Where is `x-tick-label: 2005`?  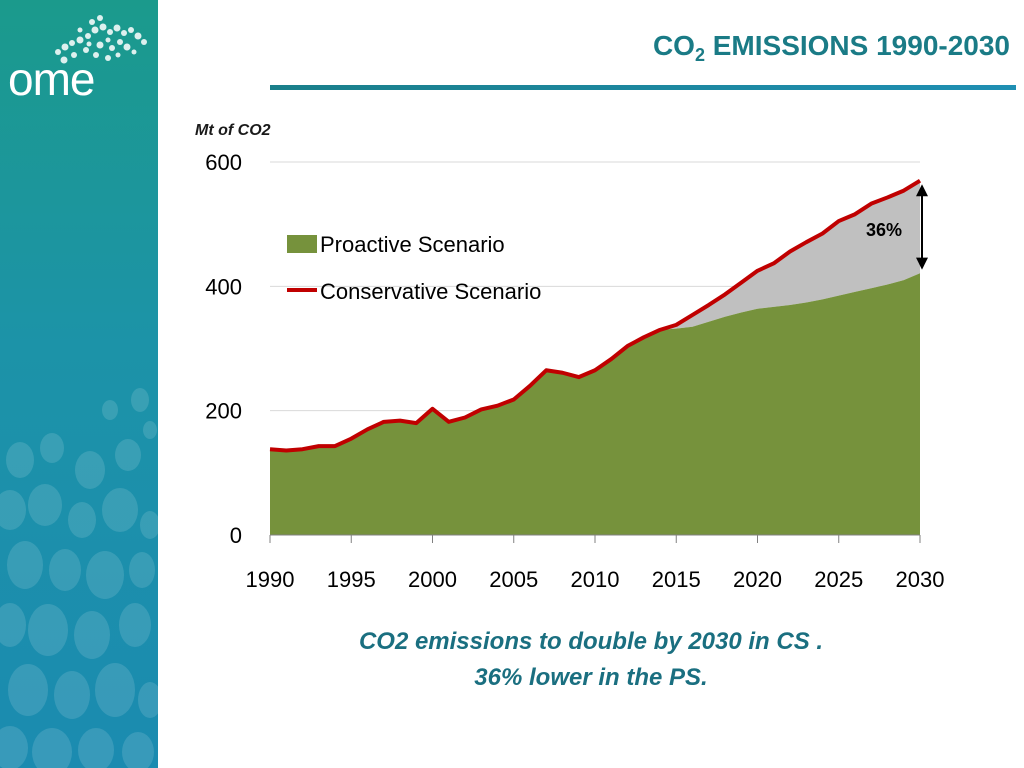 x-tick-label: 2005 is located at coordinates (513, 579).